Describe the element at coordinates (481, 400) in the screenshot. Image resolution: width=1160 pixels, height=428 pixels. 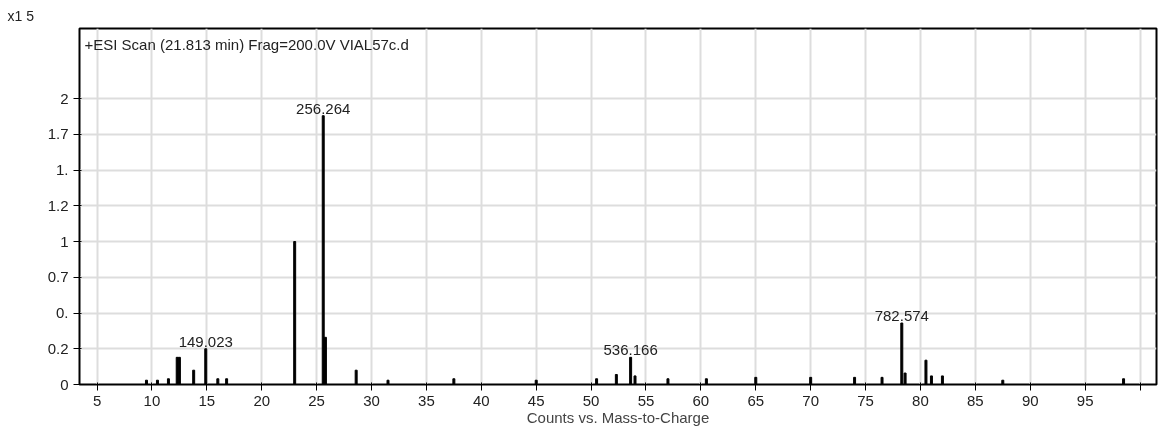
I see `x-tick-label: 40` at that location.